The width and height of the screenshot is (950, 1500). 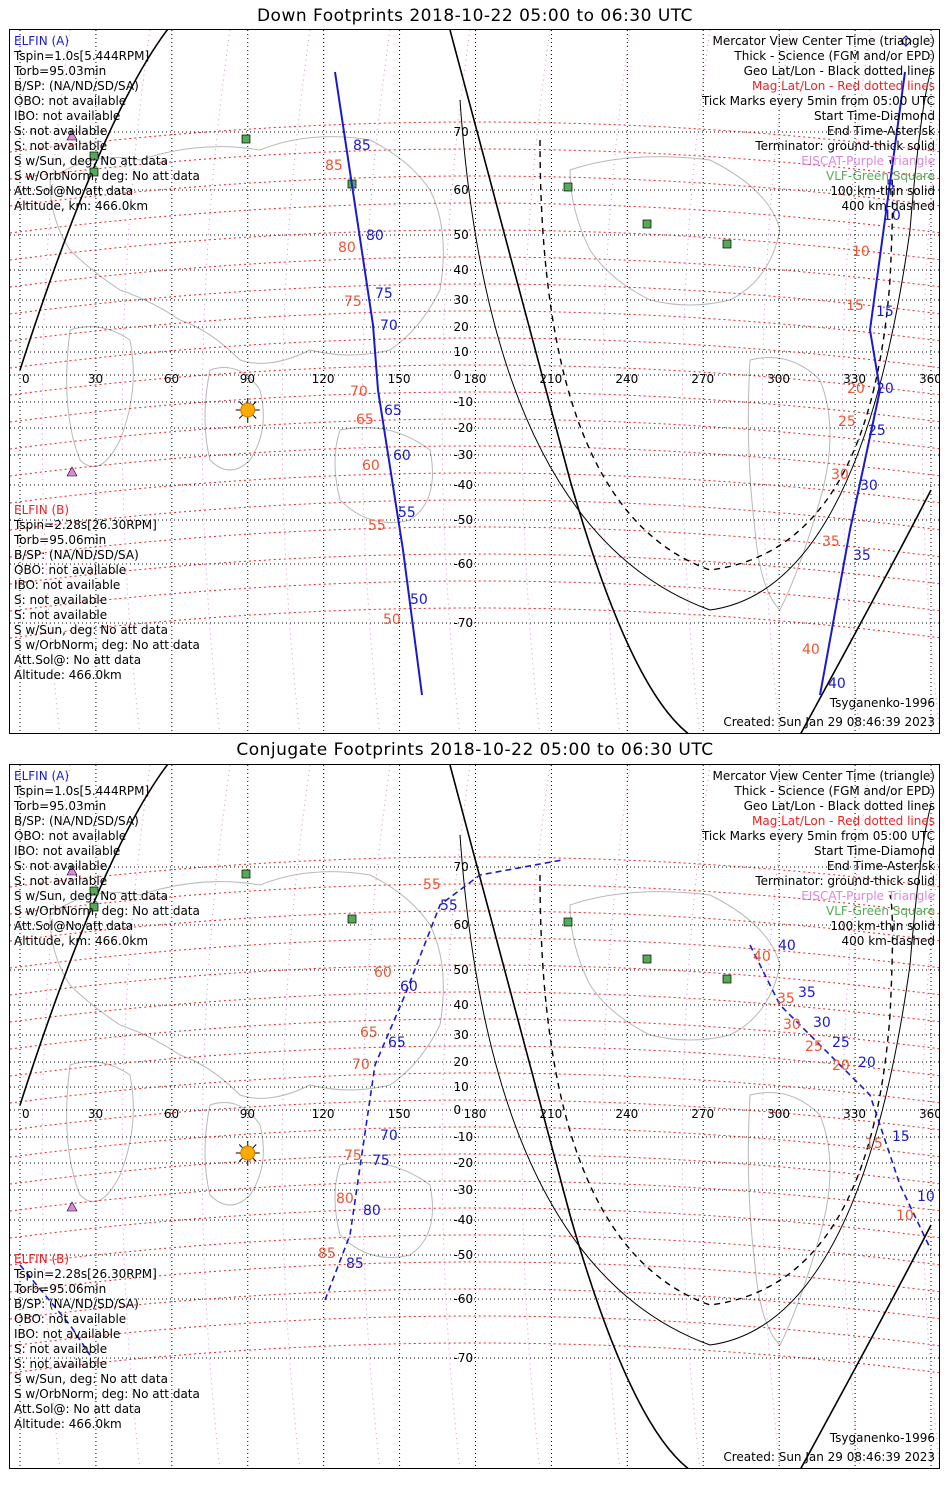 What do you see at coordinates (247, 1114) in the screenshot?
I see `lon-tick-label: 90` at bounding box center [247, 1114].